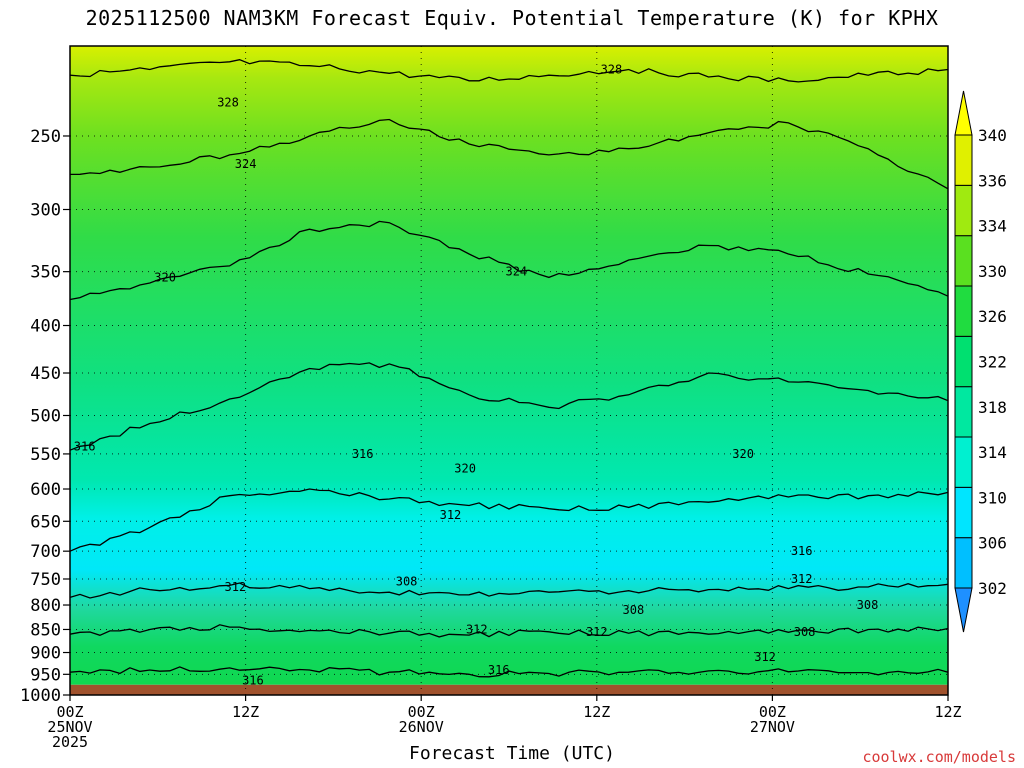 The image size is (1024, 768). I want to click on y-tick-label: 300, so click(45, 211).